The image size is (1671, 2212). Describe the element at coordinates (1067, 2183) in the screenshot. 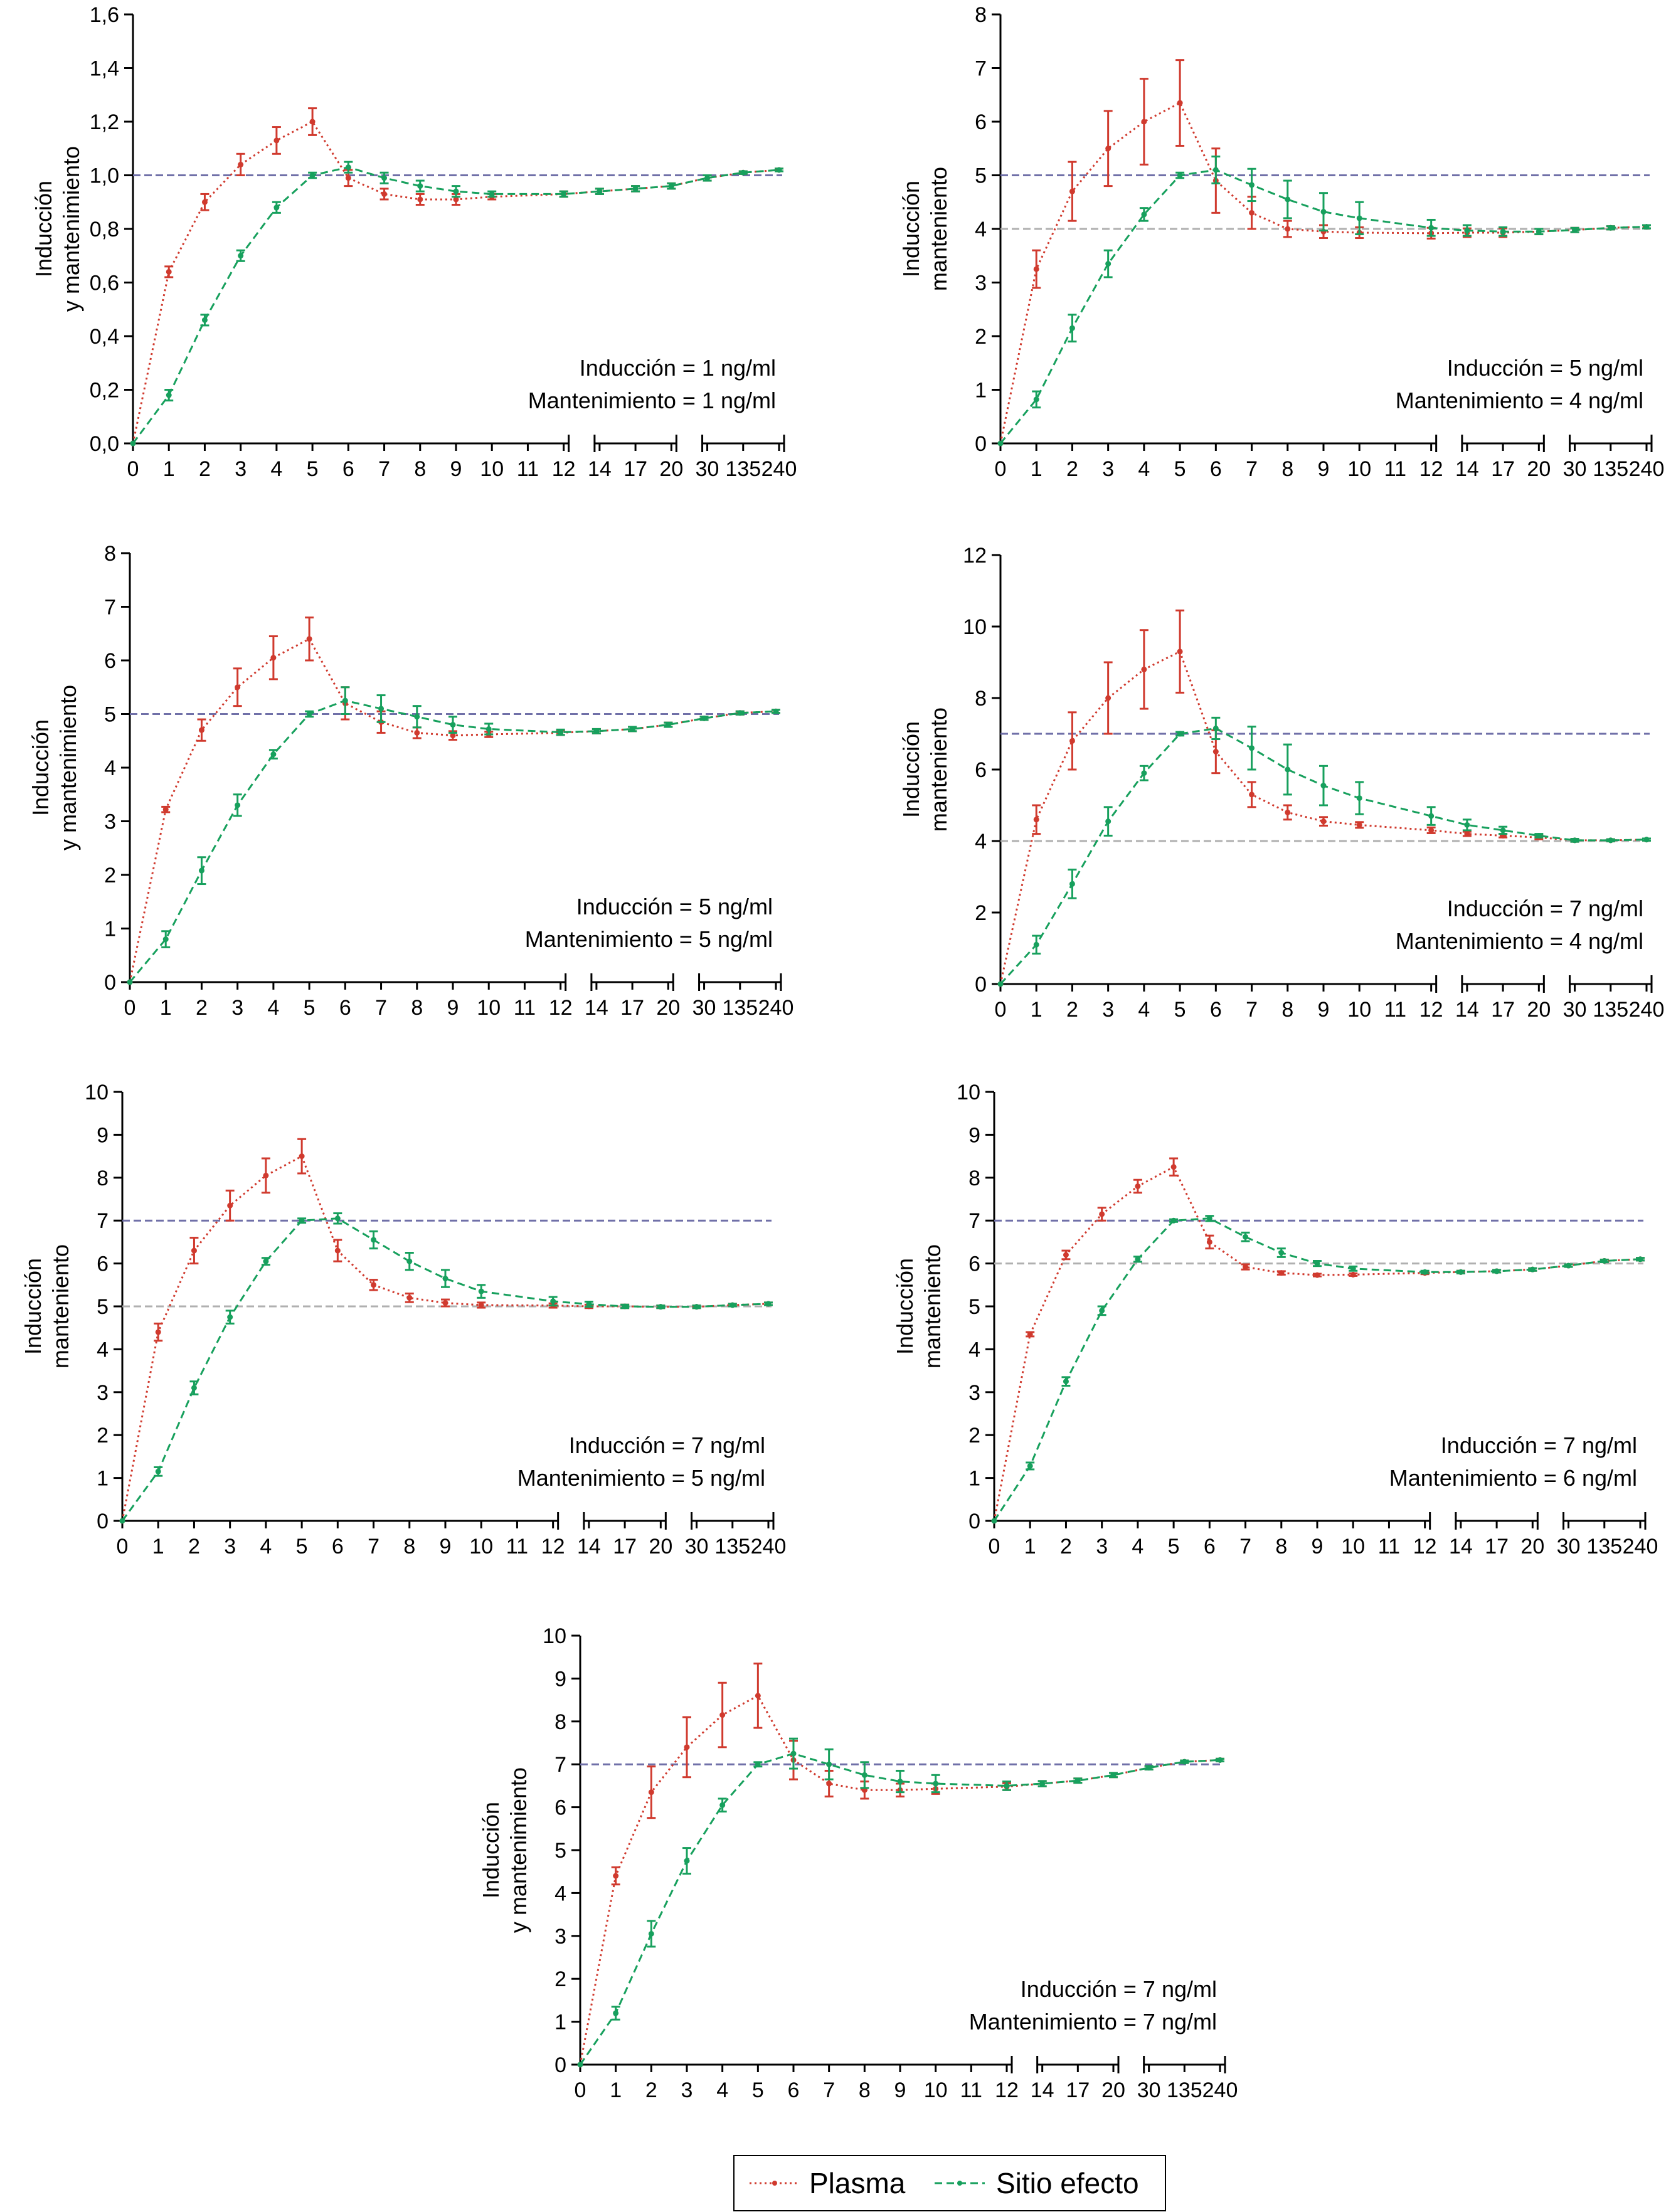

I see `legend-effect-label: Sitio efecto` at that location.